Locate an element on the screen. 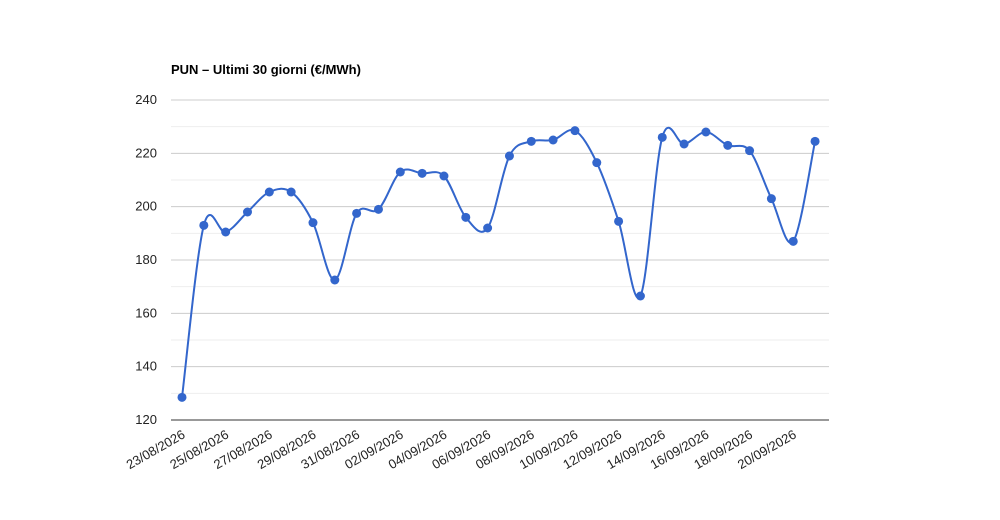 Image resolution: width=1000 pixels, height=520 pixels. y-tick-label: 180 is located at coordinates (146, 259).